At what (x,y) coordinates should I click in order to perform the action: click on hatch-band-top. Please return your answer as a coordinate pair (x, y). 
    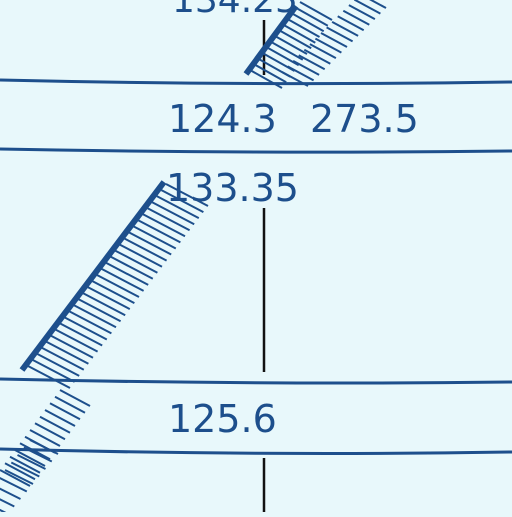
    Looking at the image, I should click on (315, 44).